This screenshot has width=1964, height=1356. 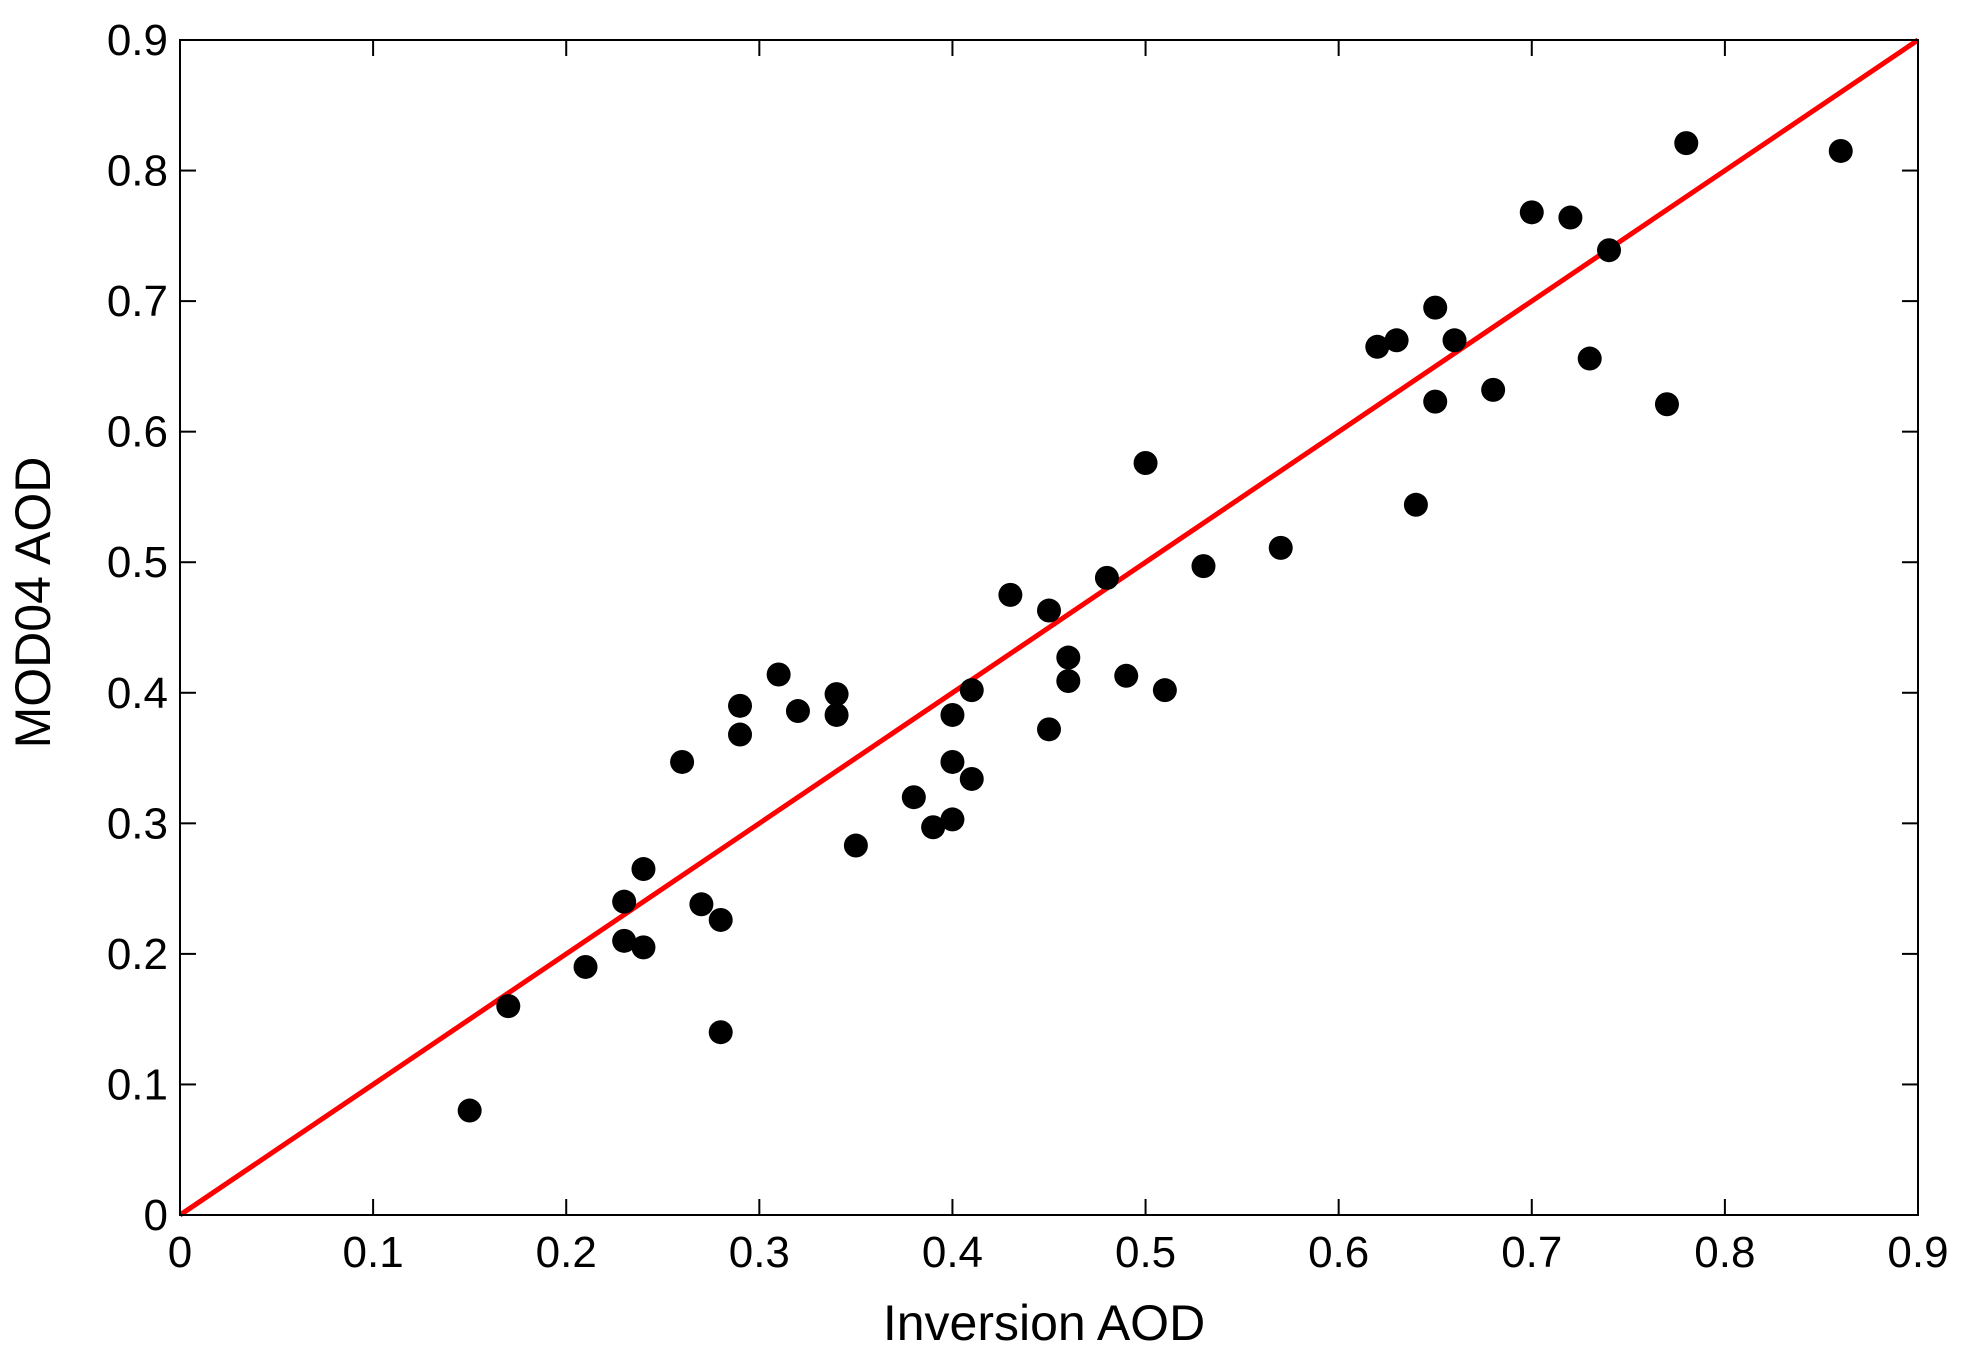 What do you see at coordinates (137, 432) in the screenshot?
I see `y-tick-label: 0.6` at bounding box center [137, 432].